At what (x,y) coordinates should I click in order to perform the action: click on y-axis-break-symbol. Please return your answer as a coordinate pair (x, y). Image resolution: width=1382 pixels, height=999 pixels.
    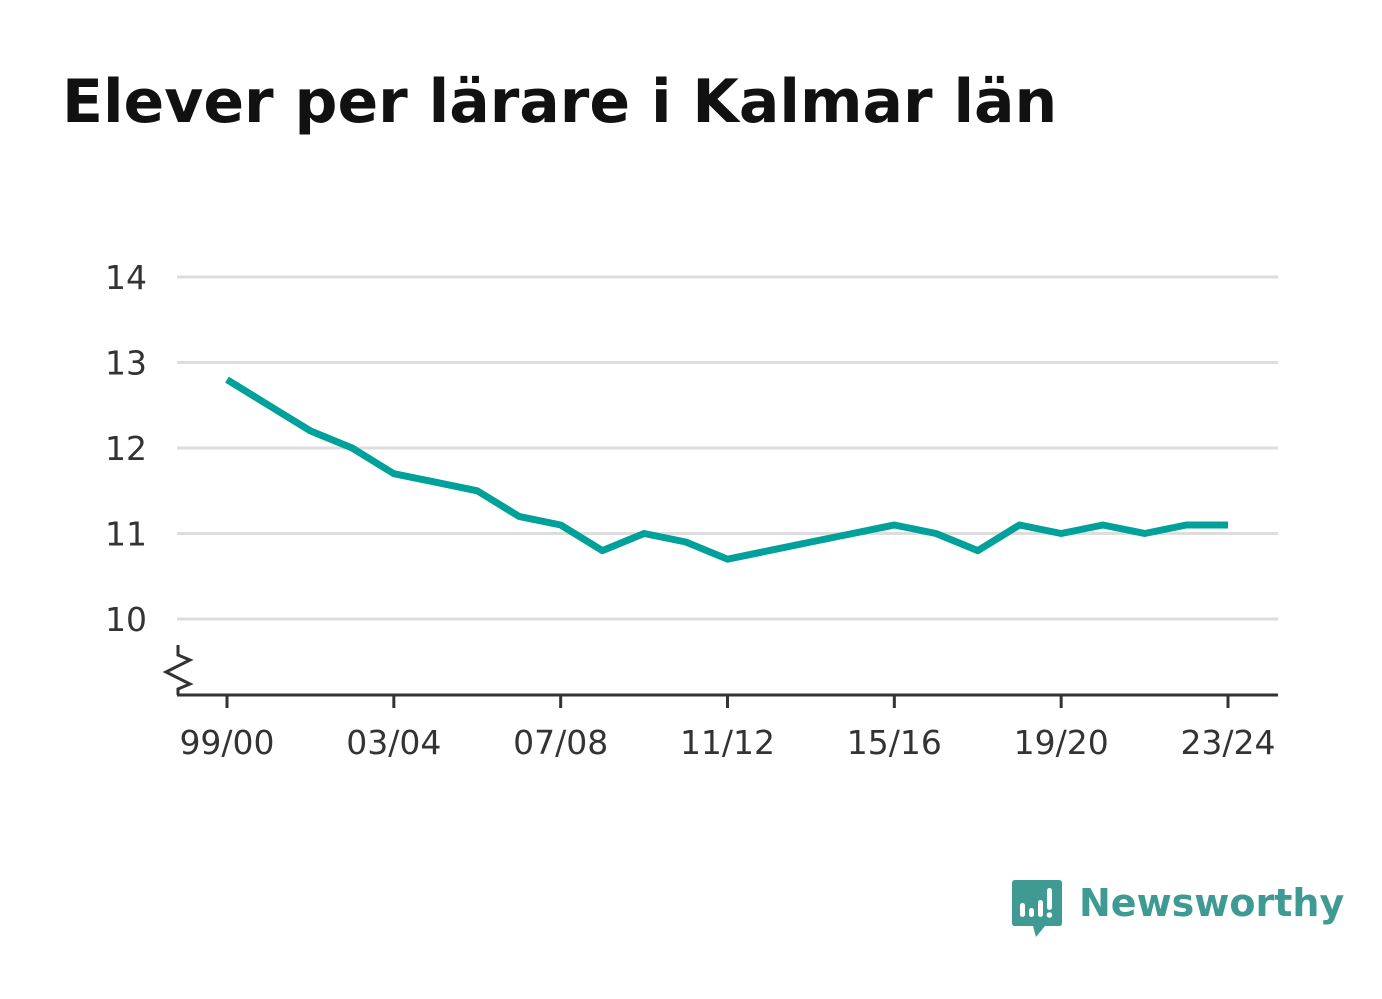
    Looking at the image, I should click on (178, 670).